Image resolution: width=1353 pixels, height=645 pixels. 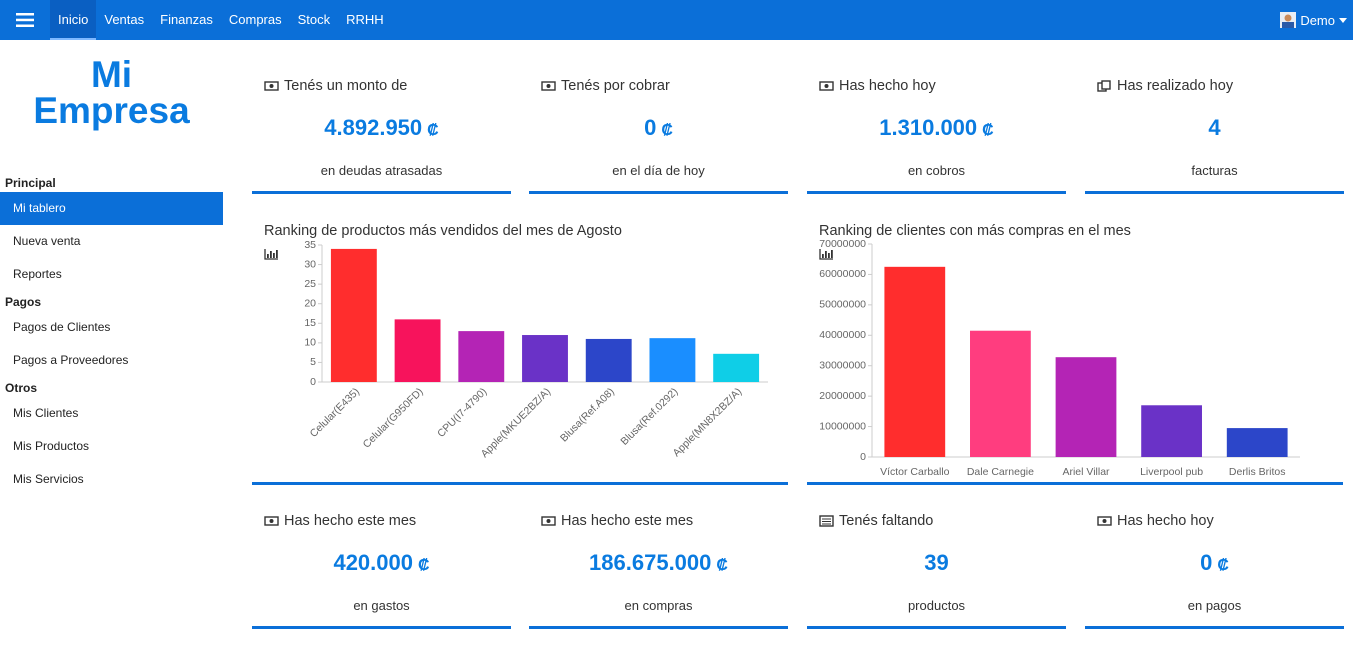 I want to click on y-tick-label: 35, so click(x=310, y=245).